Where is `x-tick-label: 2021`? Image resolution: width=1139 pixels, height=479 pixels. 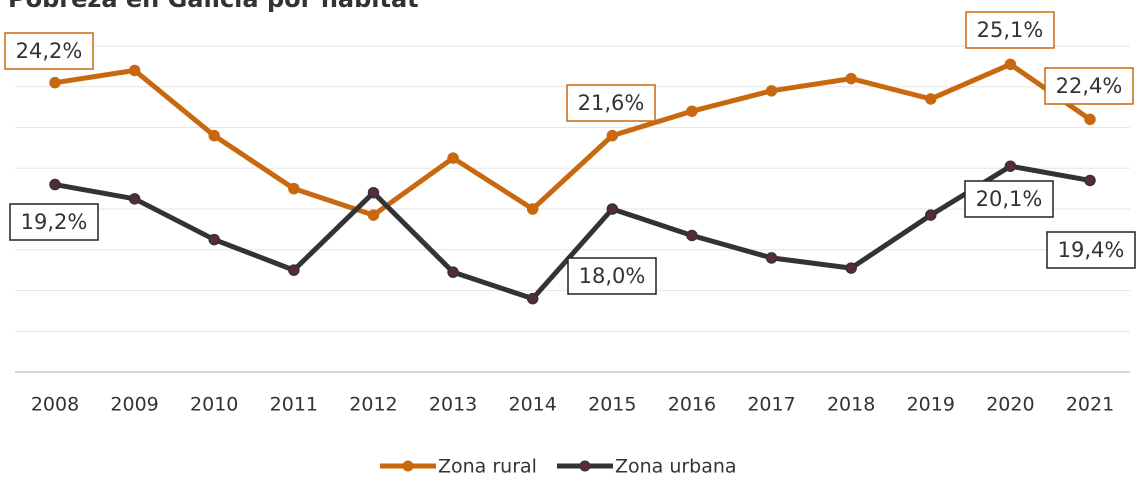 x-tick-label: 2021 is located at coordinates (1090, 405).